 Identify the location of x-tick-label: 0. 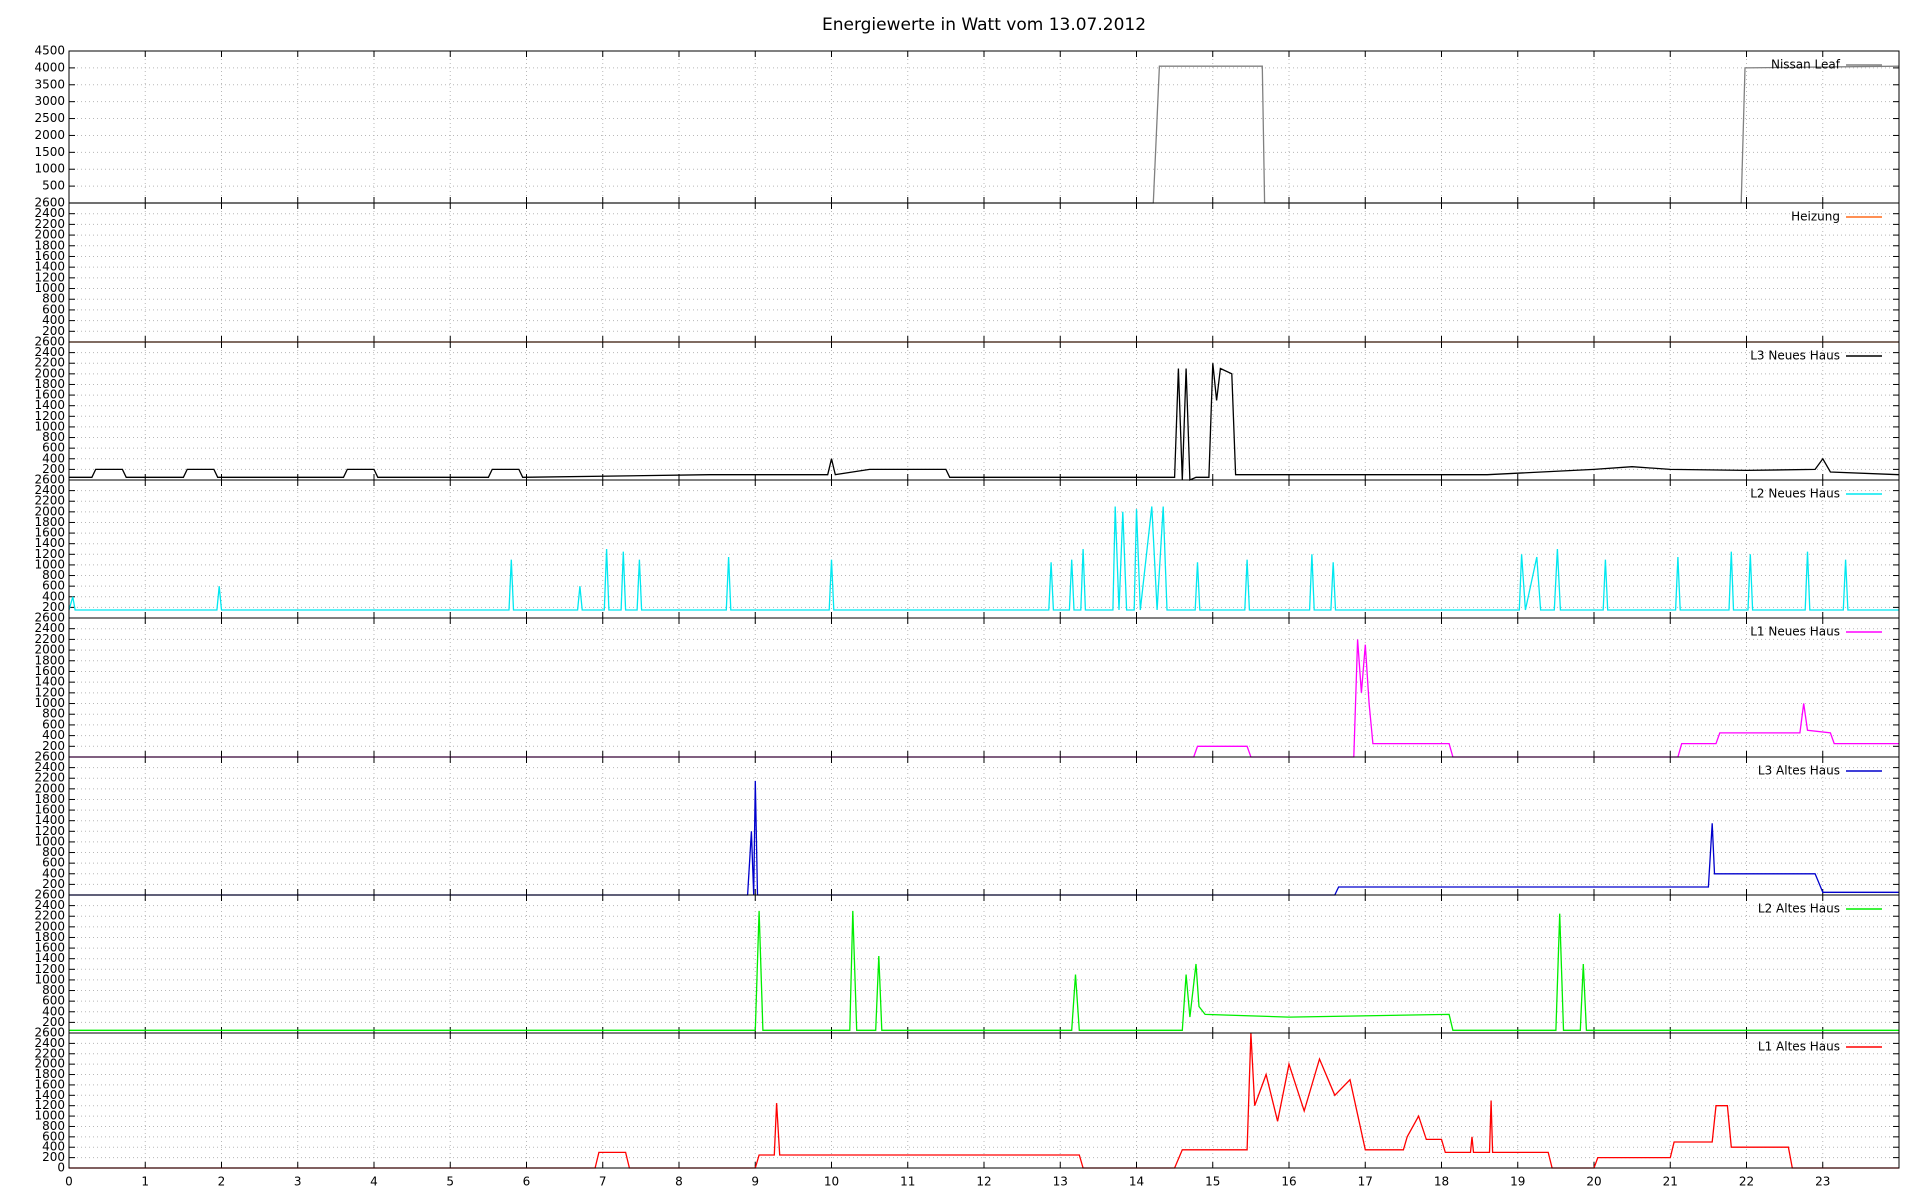
(69, 1182).